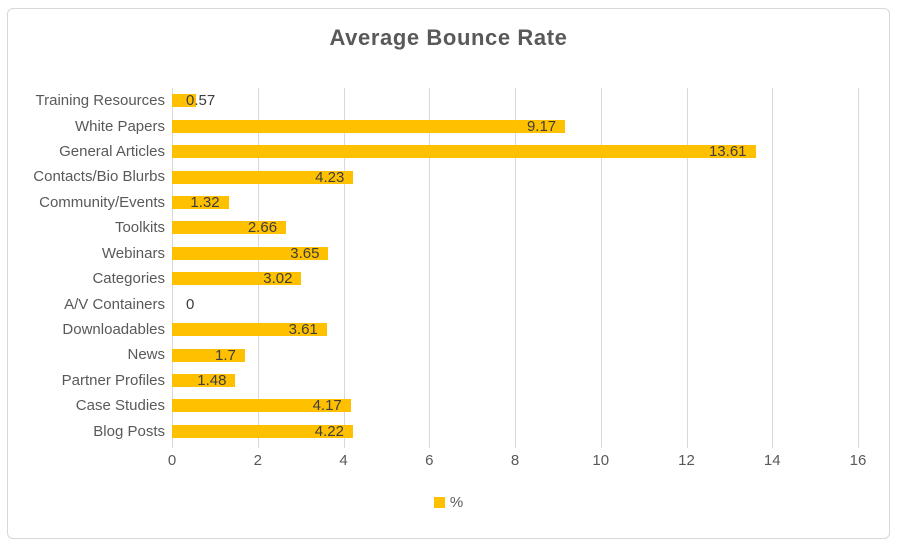 This screenshot has width=897, height=546. Describe the element at coordinates (133, 253) in the screenshot. I see `category-label: Webinars` at that location.